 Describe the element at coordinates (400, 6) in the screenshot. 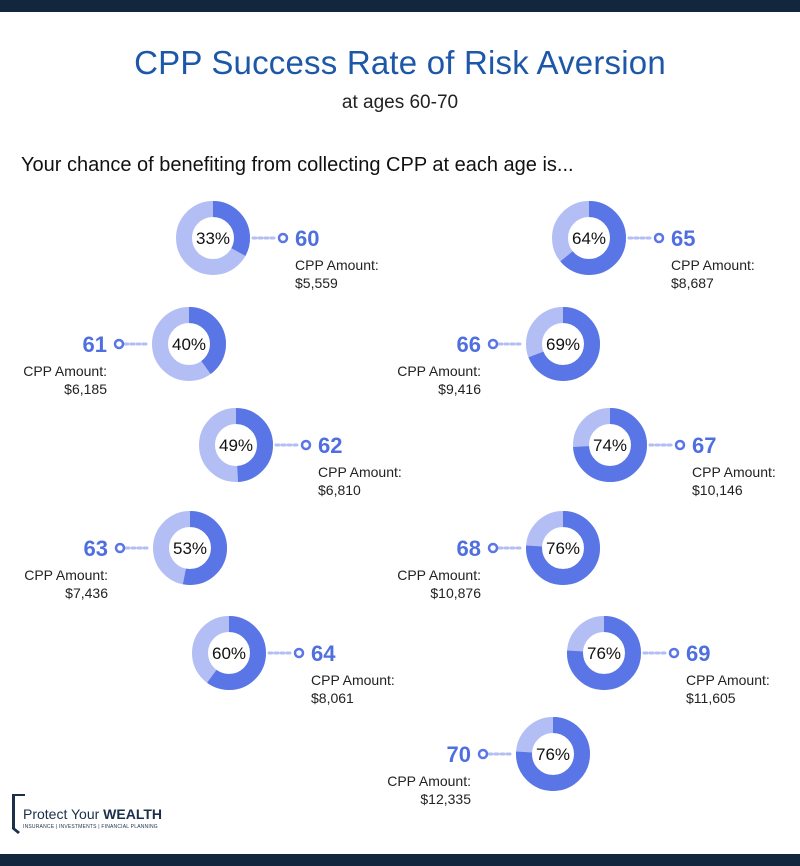

I see `top-band` at that location.